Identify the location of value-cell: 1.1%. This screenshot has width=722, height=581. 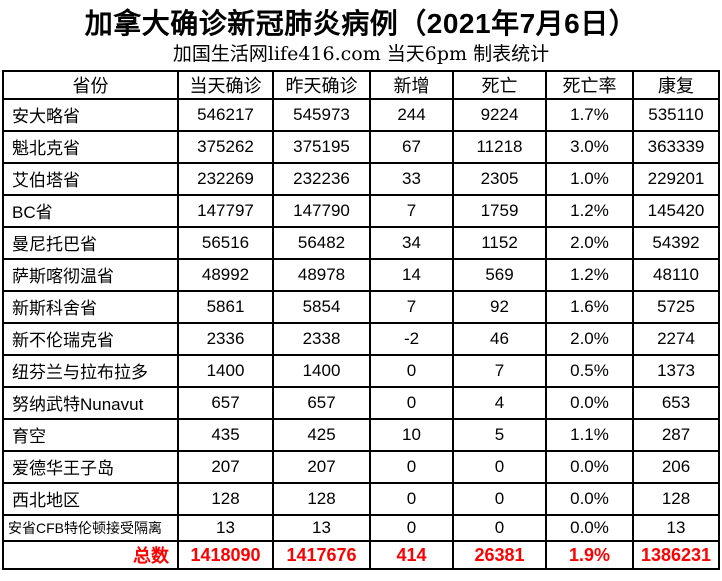
(589, 434).